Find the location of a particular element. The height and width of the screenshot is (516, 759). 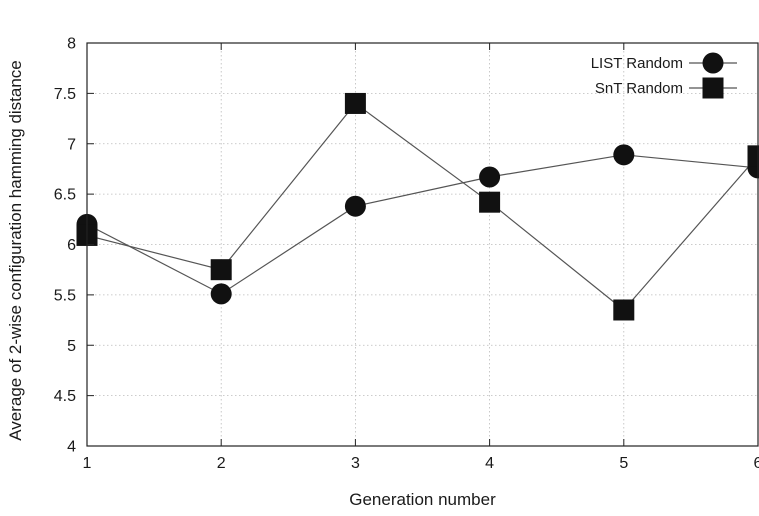

y-tick-label: 6.5 is located at coordinates (65, 195).